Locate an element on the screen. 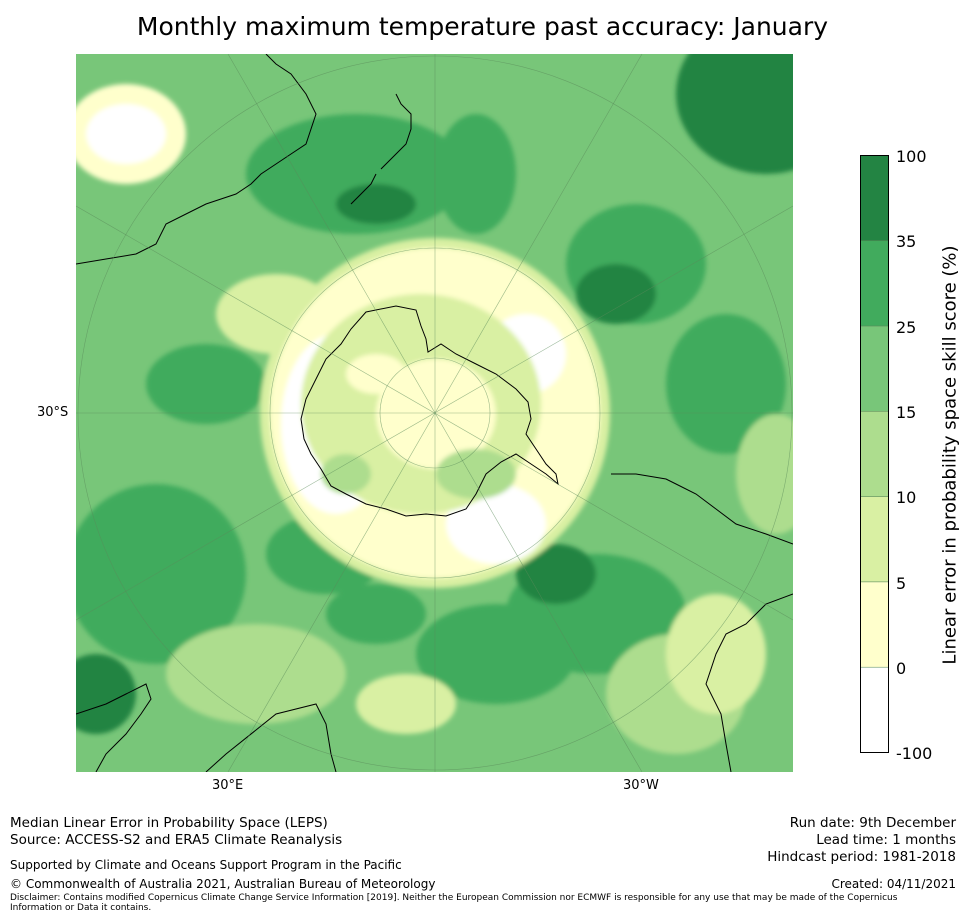  lon-label-30e: 30°E is located at coordinates (228, 785).